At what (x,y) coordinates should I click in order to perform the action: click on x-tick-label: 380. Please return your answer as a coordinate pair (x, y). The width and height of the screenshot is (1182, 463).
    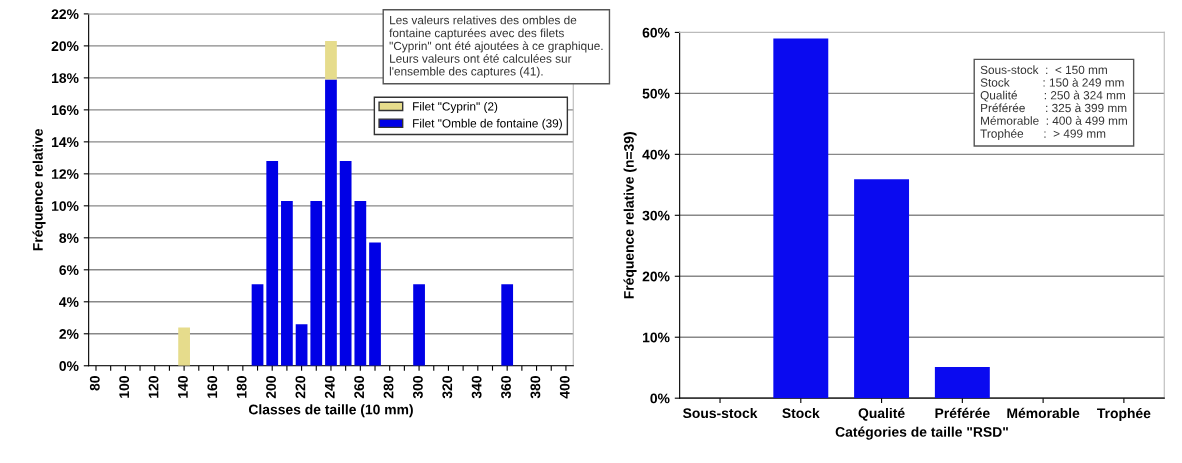
    Looking at the image, I should click on (535, 387).